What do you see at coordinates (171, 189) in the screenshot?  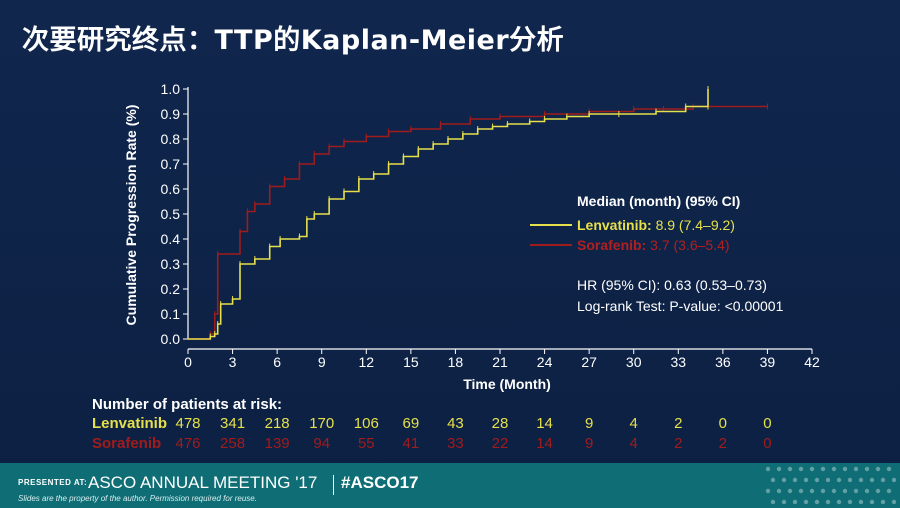 I see `y-tick-label: 0.6` at bounding box center [171, 189].